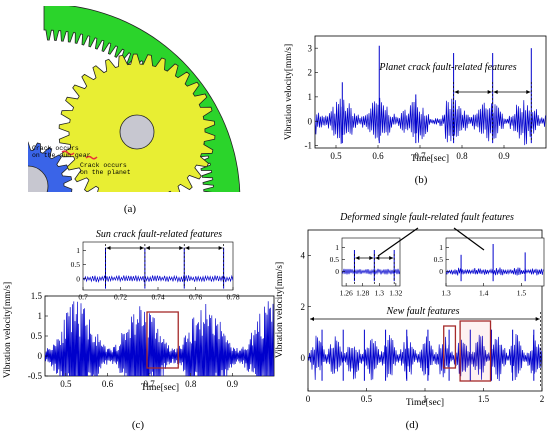 This screenshot has height=440, width=550. Describe the element at coordinates (303, 307) in the screenshot. I see `panel-d-ytick-label: 2` at that location.